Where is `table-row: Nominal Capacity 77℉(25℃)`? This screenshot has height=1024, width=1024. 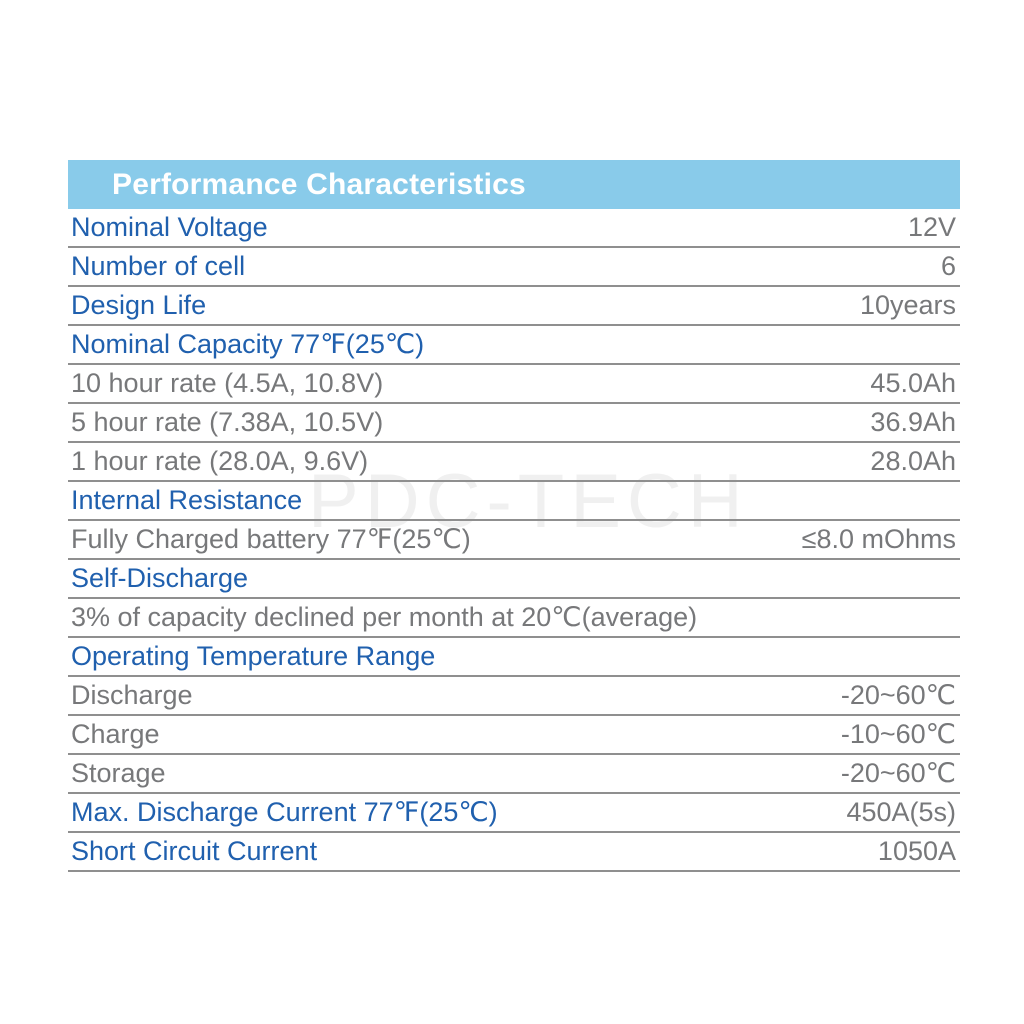
table-row: Nominal Capacity 77℉(25℃) is located at coordinates (514, 345).